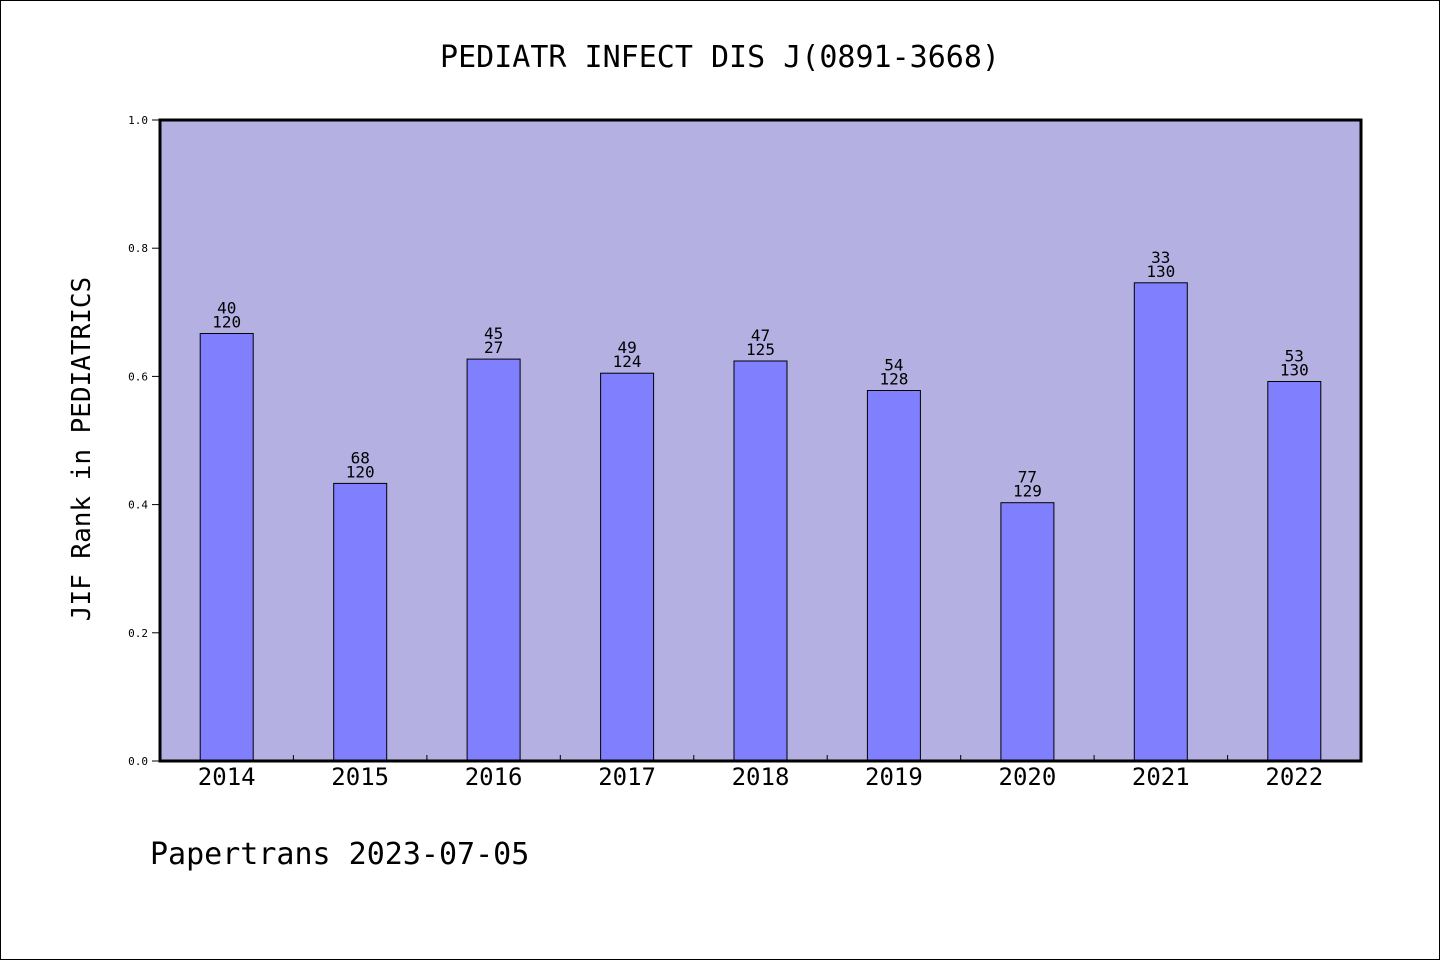 The image size is (1440, 960). What do you see at coordinates (82, 449) in the screenshot?
I see `y-axis-label: JIF Rank in PEDIATRICS` at bounding box center [82, 449].